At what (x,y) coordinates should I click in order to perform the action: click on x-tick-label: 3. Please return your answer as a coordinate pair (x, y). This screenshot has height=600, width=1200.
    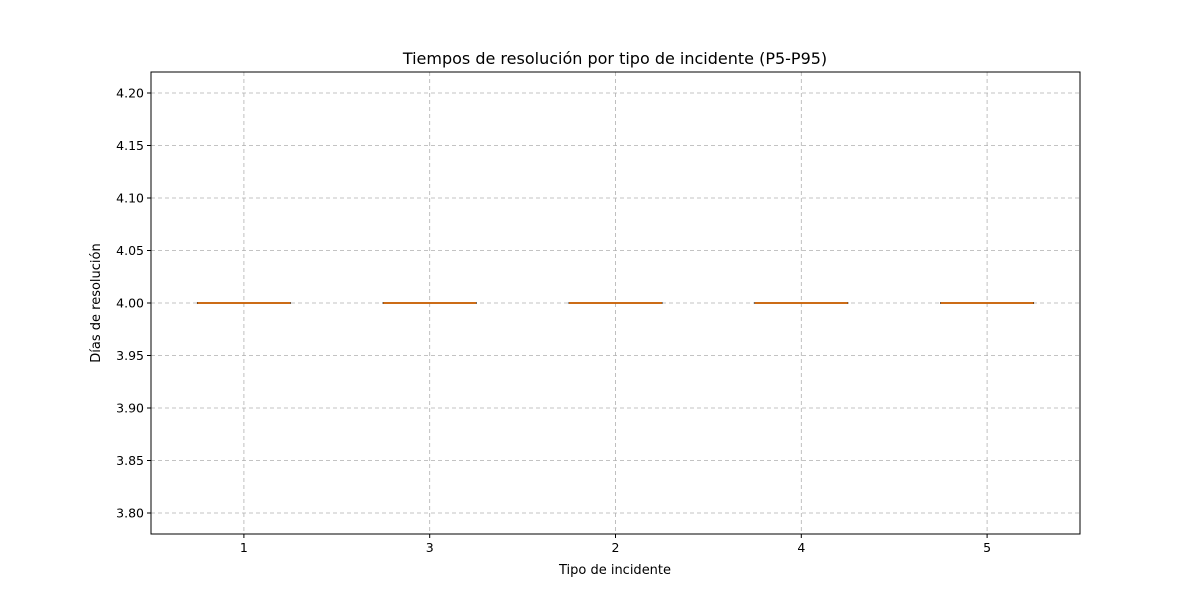
    Looking at the image, I should click on (430, 547).